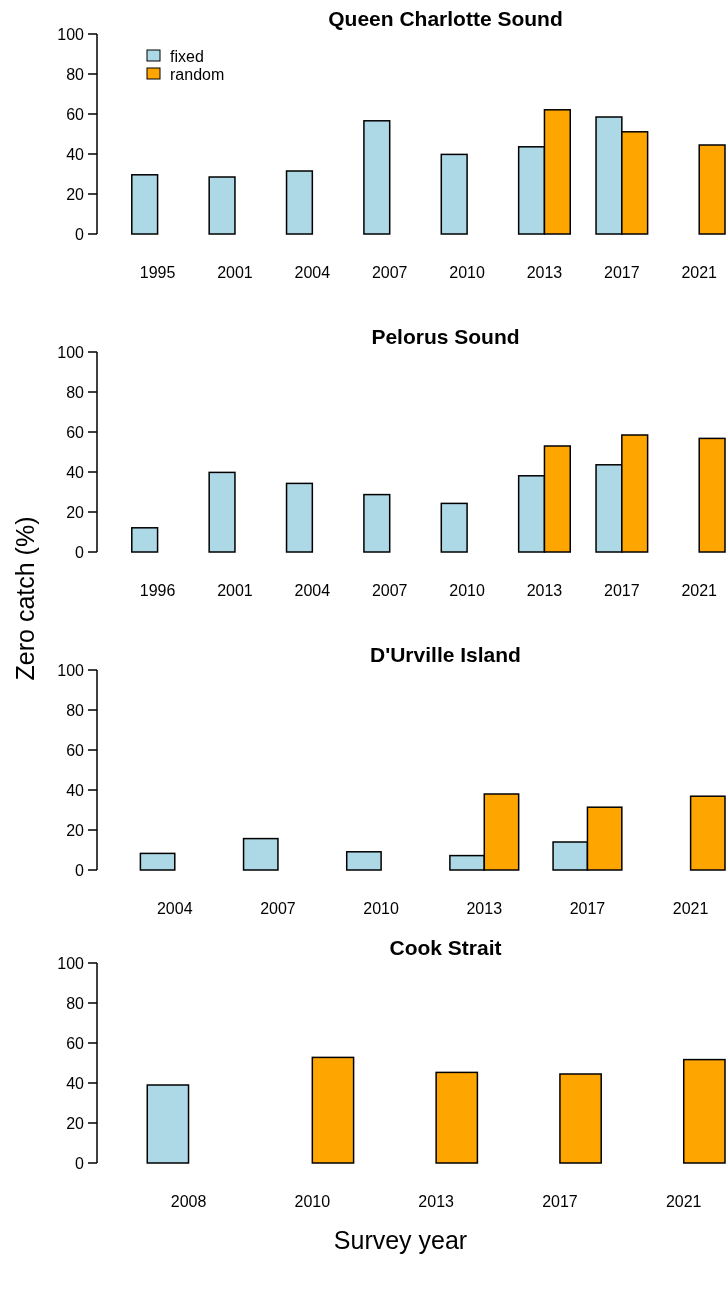 The height and width of the screenshot is (1289, 727). Describe the element at coordinates (445, 18) in the screenshot. I see `chart-title: Queen Charlotte Sound` at that location.